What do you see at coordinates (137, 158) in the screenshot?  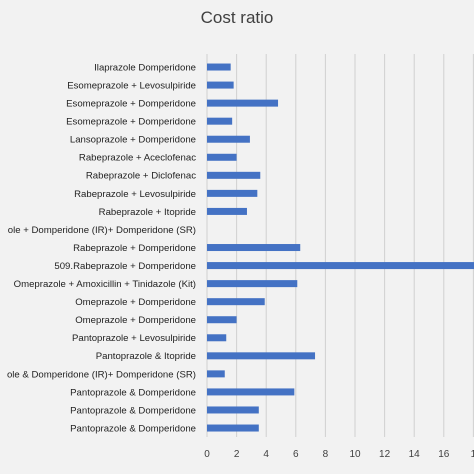 I see `category-label: Rabeprazole + Aceclofenac` at bounding box center [137, 158].